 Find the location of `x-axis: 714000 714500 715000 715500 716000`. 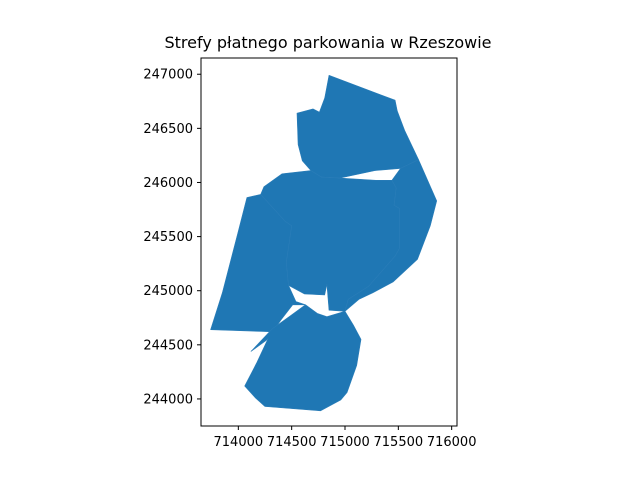

x-axis: 714000 714500 715000 715500 716000 is located at coordinates (345, 438).